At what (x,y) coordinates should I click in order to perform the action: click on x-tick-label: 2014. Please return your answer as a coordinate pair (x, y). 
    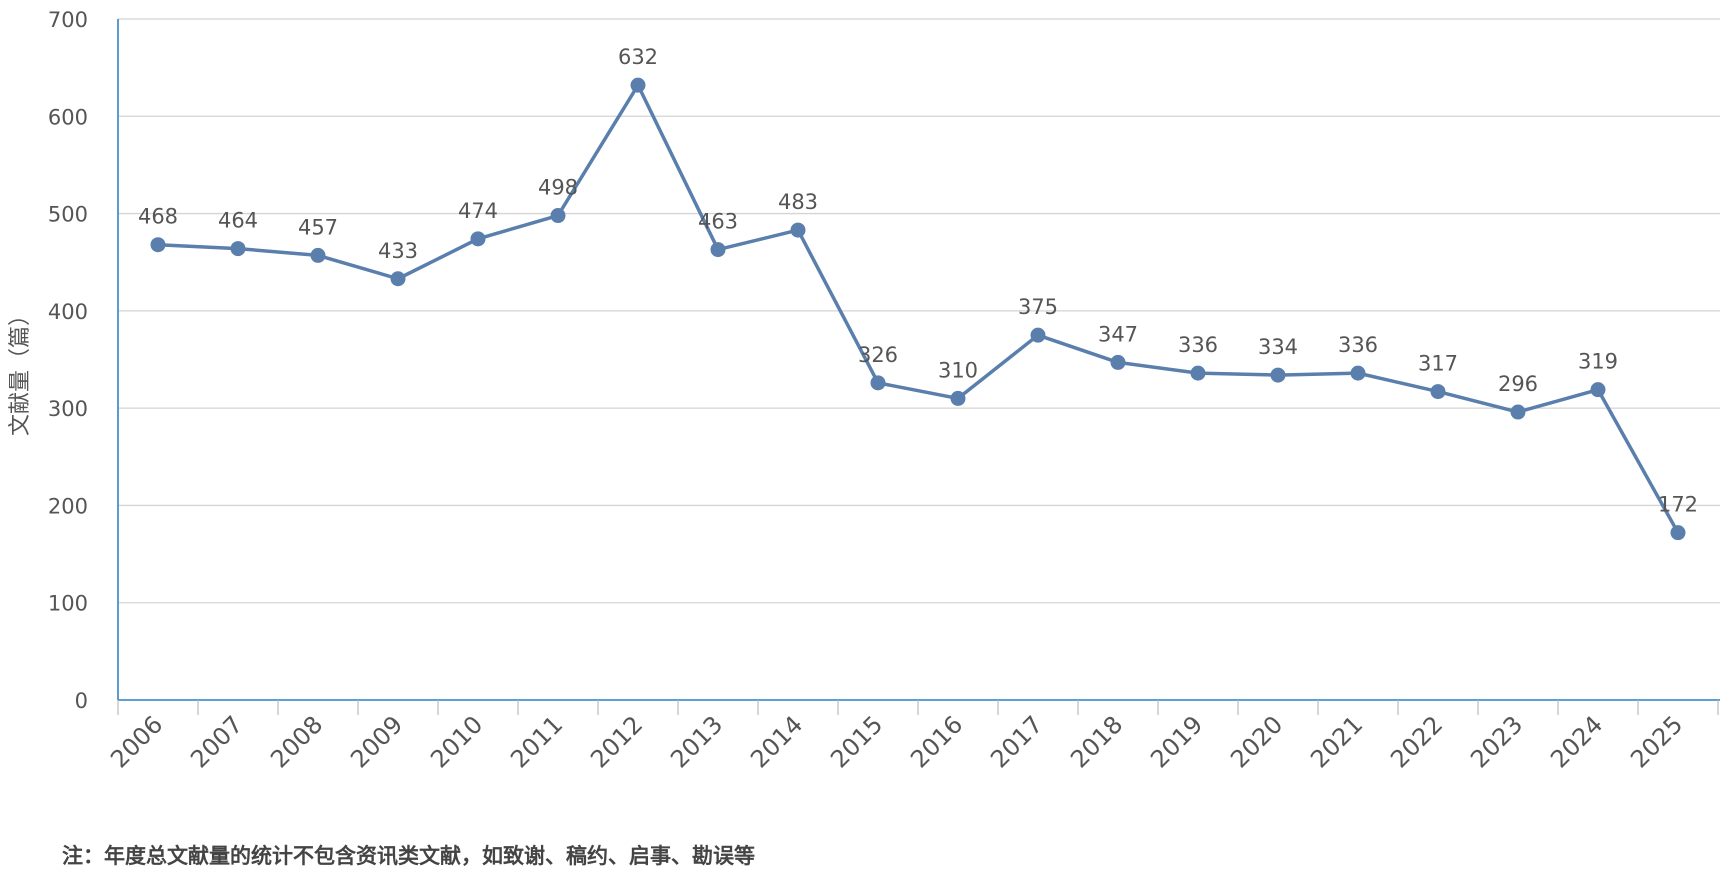
    Looking at the image, I should click on (776, 741).